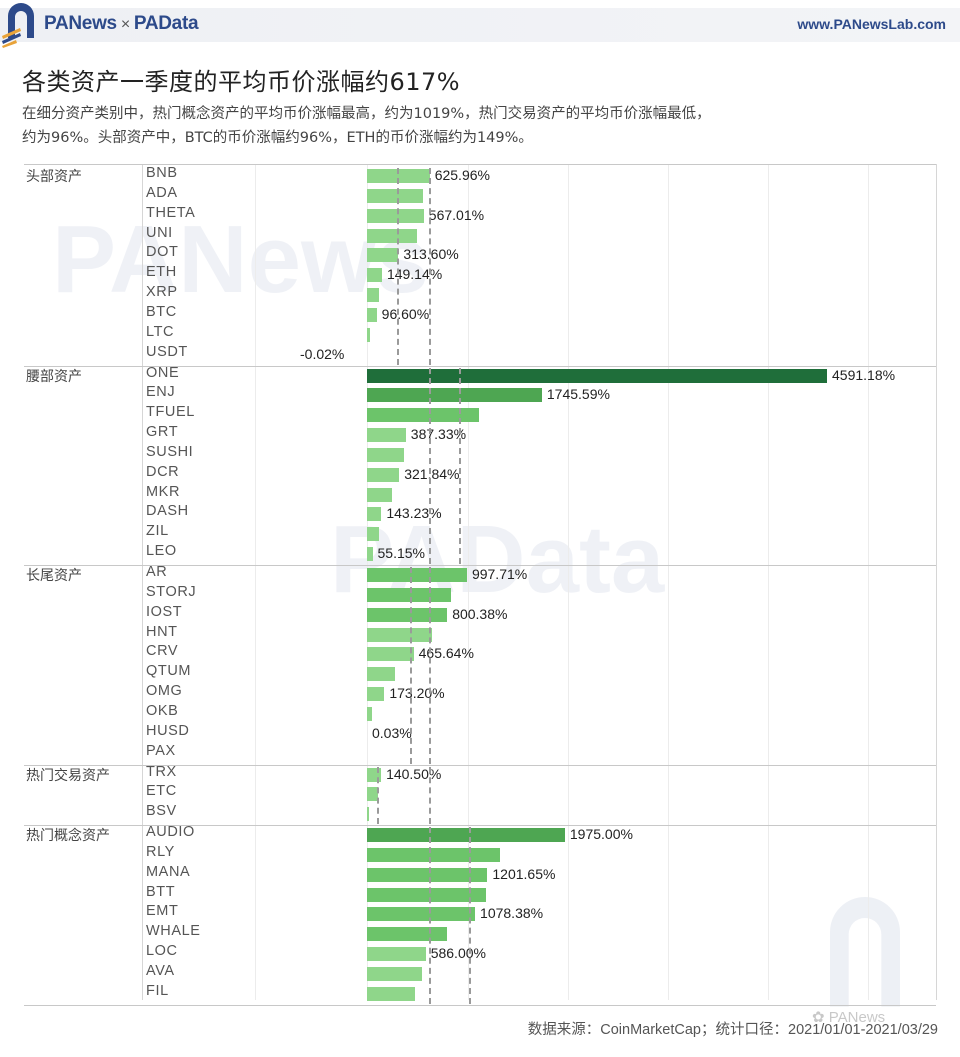 This screenshot has width=960, height=1057. I want to click on row-label: DOT, so click(162, 252).